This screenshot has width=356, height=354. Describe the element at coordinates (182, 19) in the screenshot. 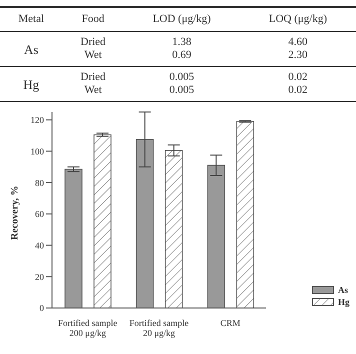

I see `category-label: LOD (μg/kg)` at that location.